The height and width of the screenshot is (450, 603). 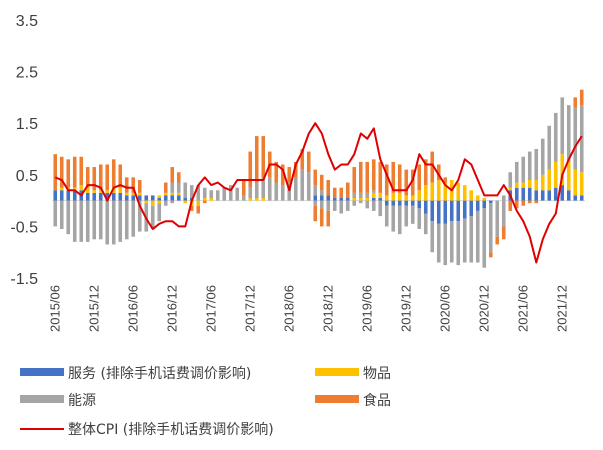 I want to click on x-tick-label: 2019/12, so click(x=405, y=308).